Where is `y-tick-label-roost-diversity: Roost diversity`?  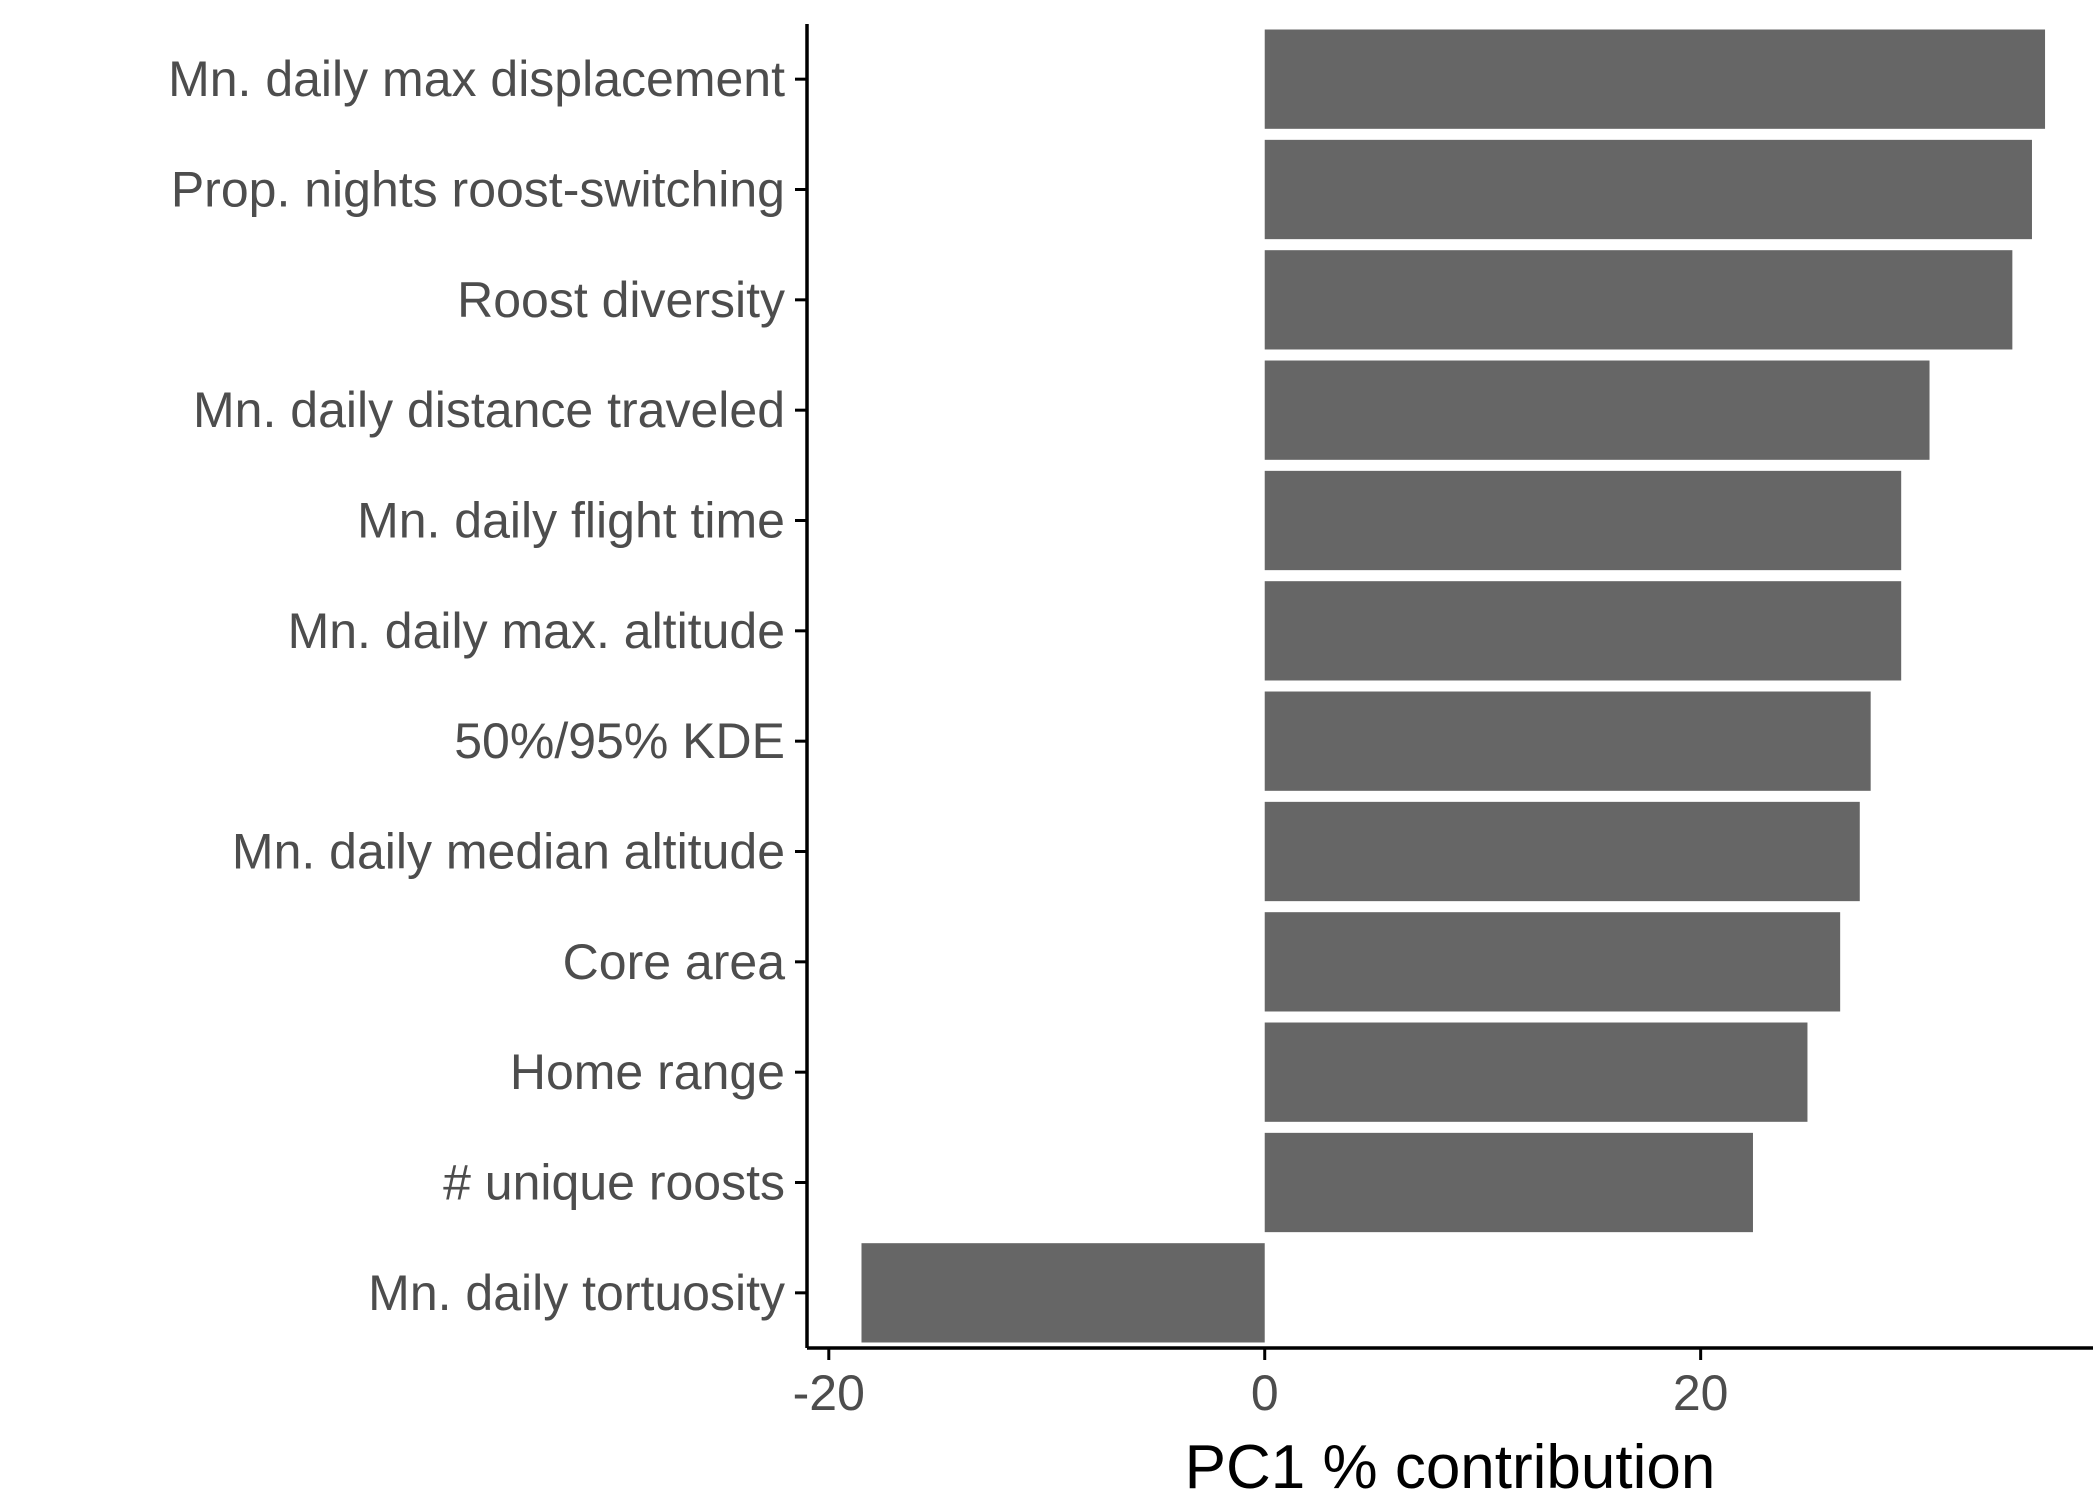
y-tick-label-roost-diversity: Roost diversity is located at coordinates (621, 300).